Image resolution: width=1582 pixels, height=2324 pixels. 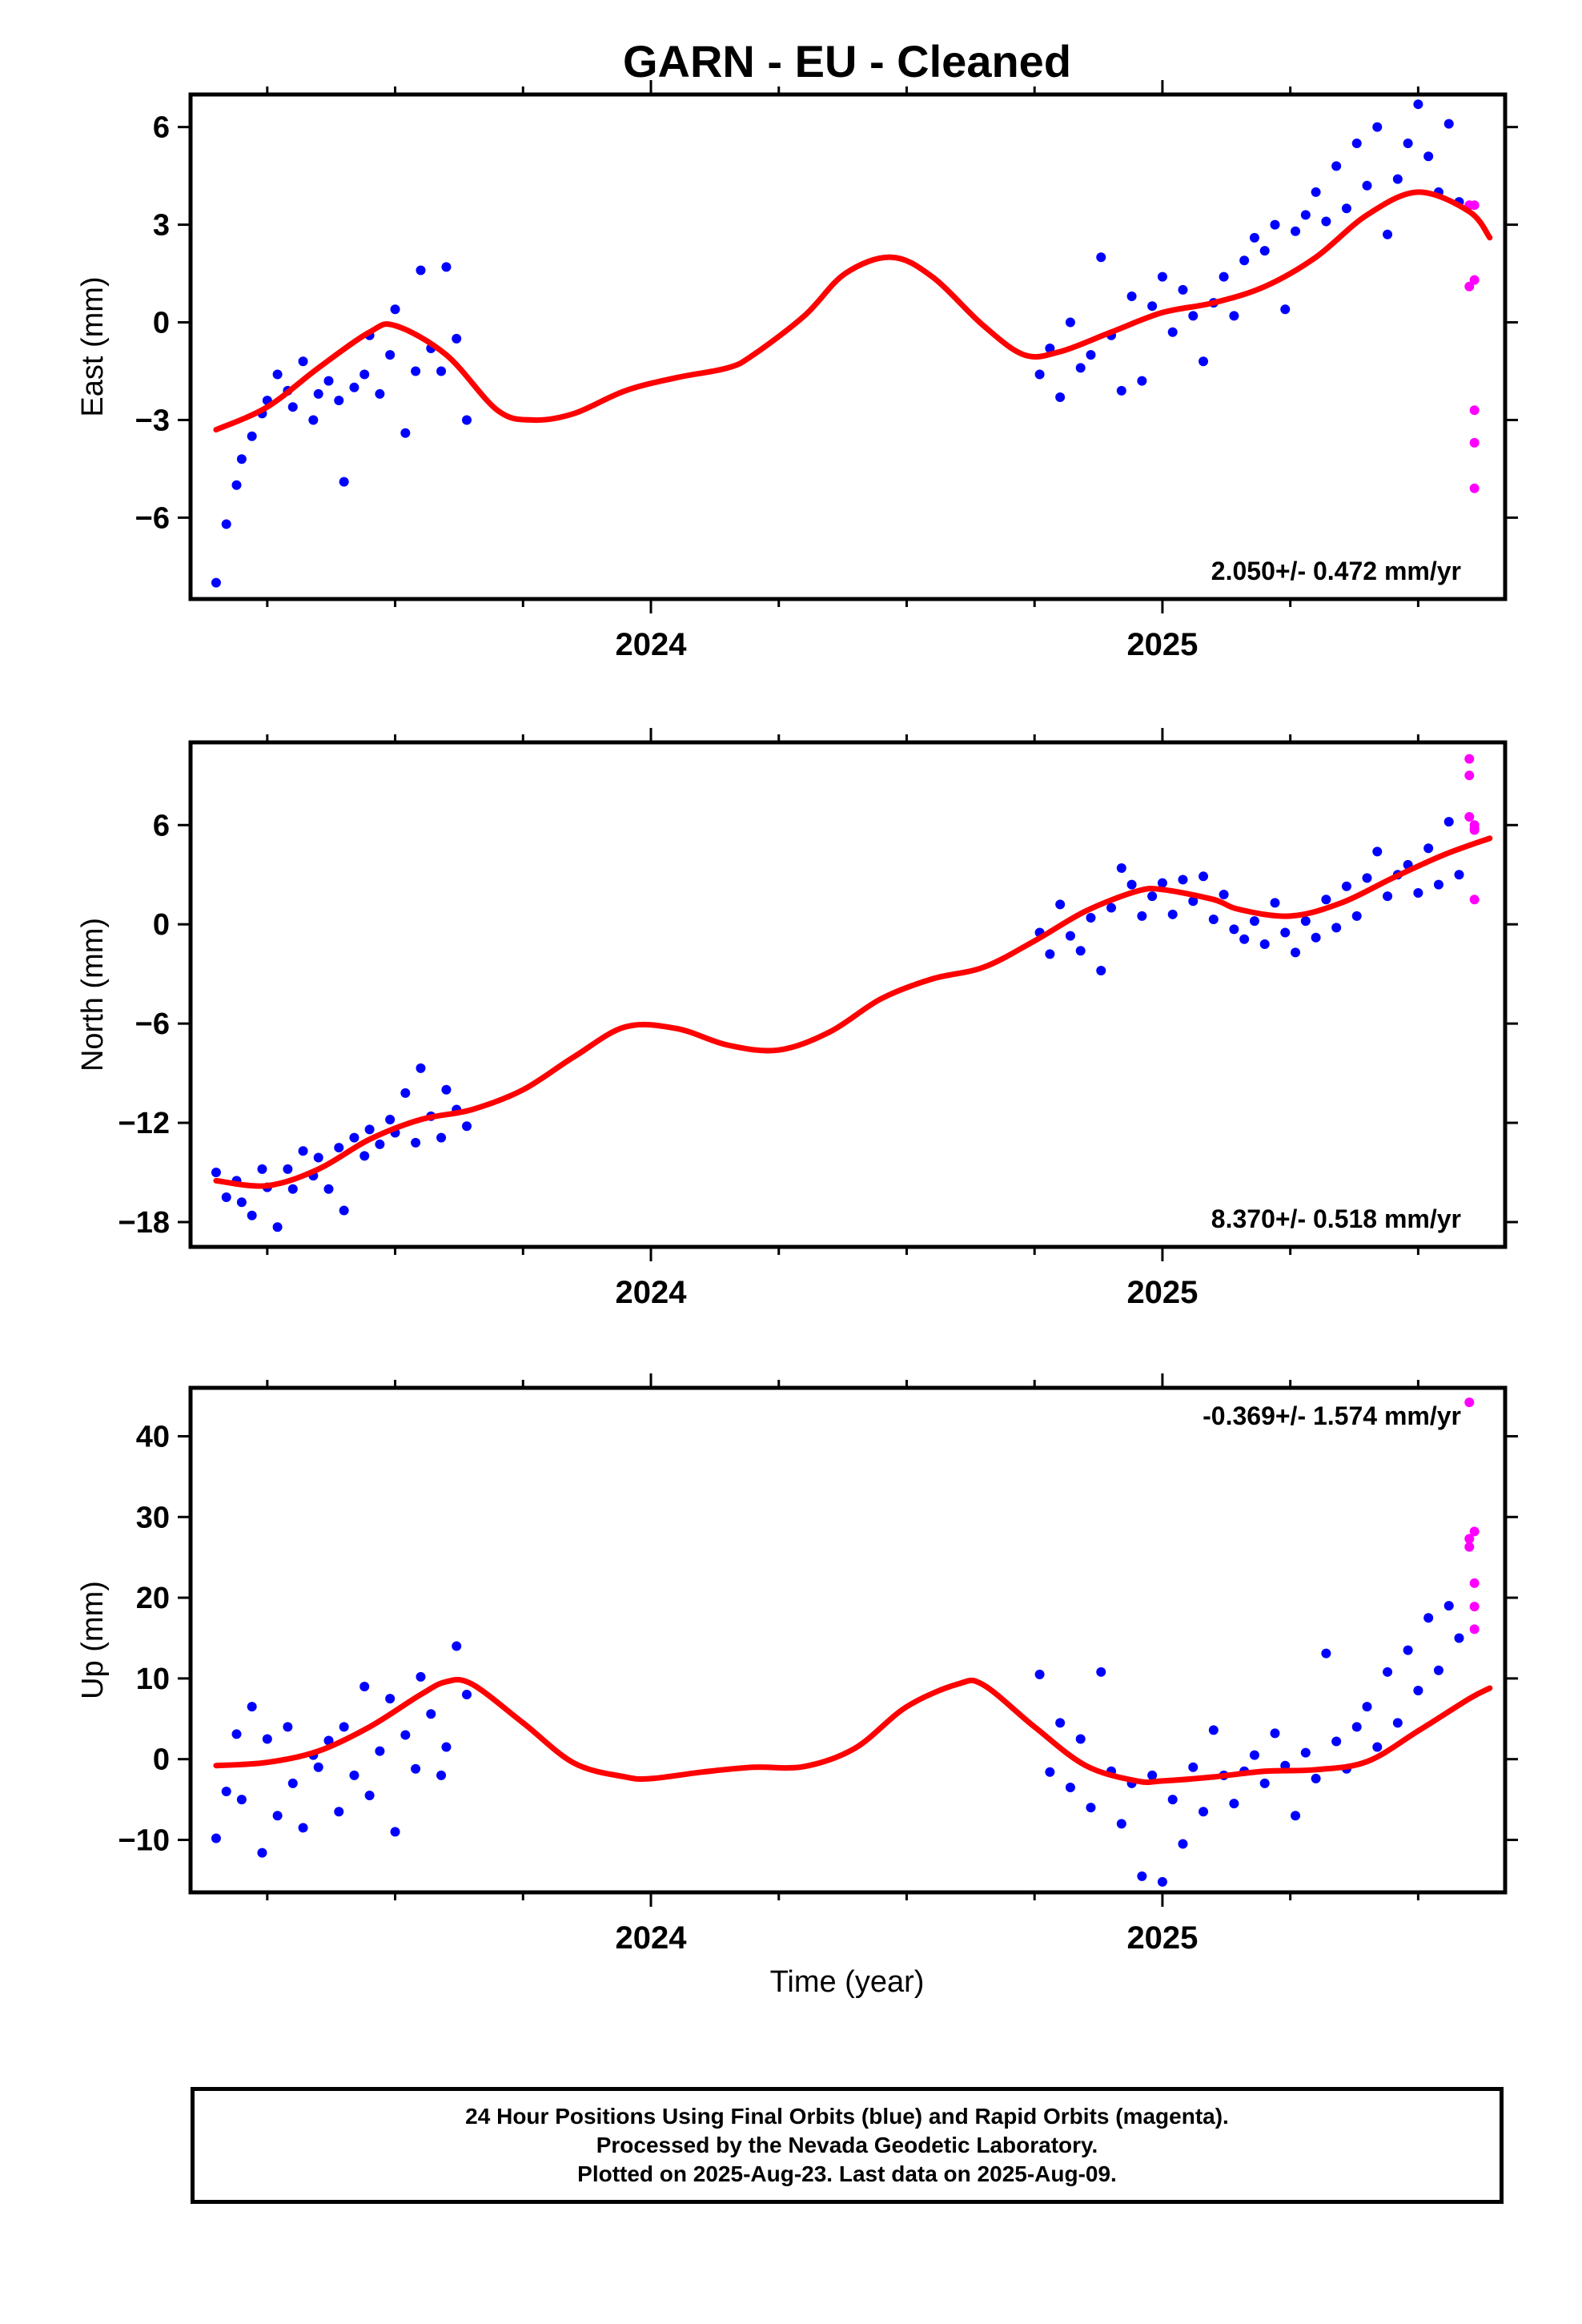 What do you see at coordinates (847, 61) in the screenshot?
I see `chart-title: GARN - EU - Cleaned` at bounding box center [847, 61].